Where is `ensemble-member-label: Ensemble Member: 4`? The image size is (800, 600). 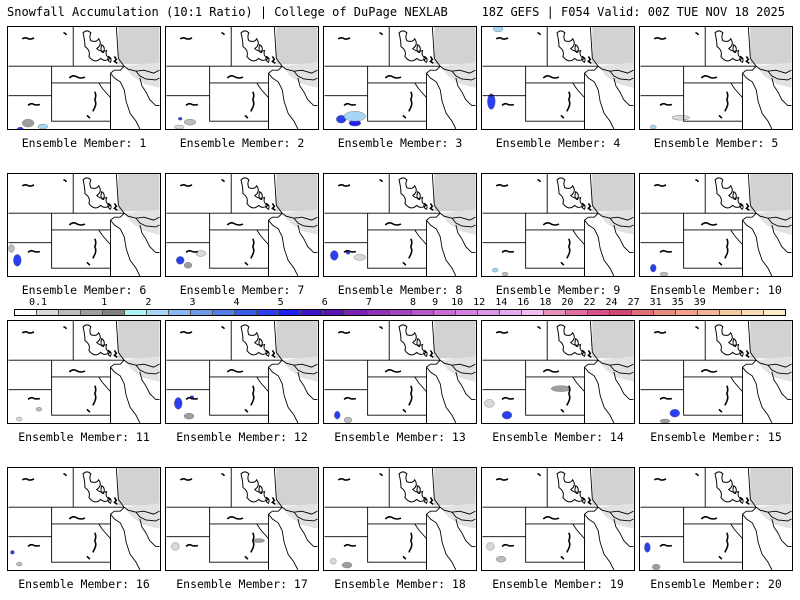 ensemble-member-label: Ensemble Member: 4 is located at coordinates (558, 143).